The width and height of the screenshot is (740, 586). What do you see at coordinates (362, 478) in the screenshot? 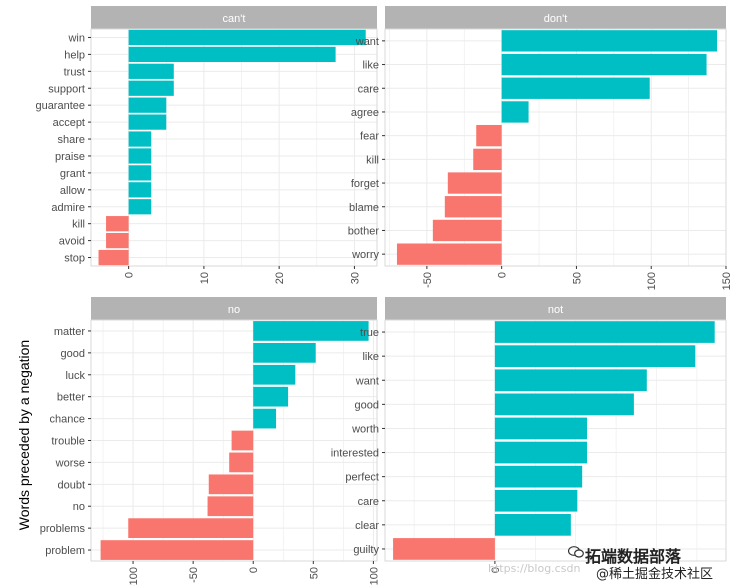
I see `y-tick-label-perfect: perfect` at bounding box center [362, 478].